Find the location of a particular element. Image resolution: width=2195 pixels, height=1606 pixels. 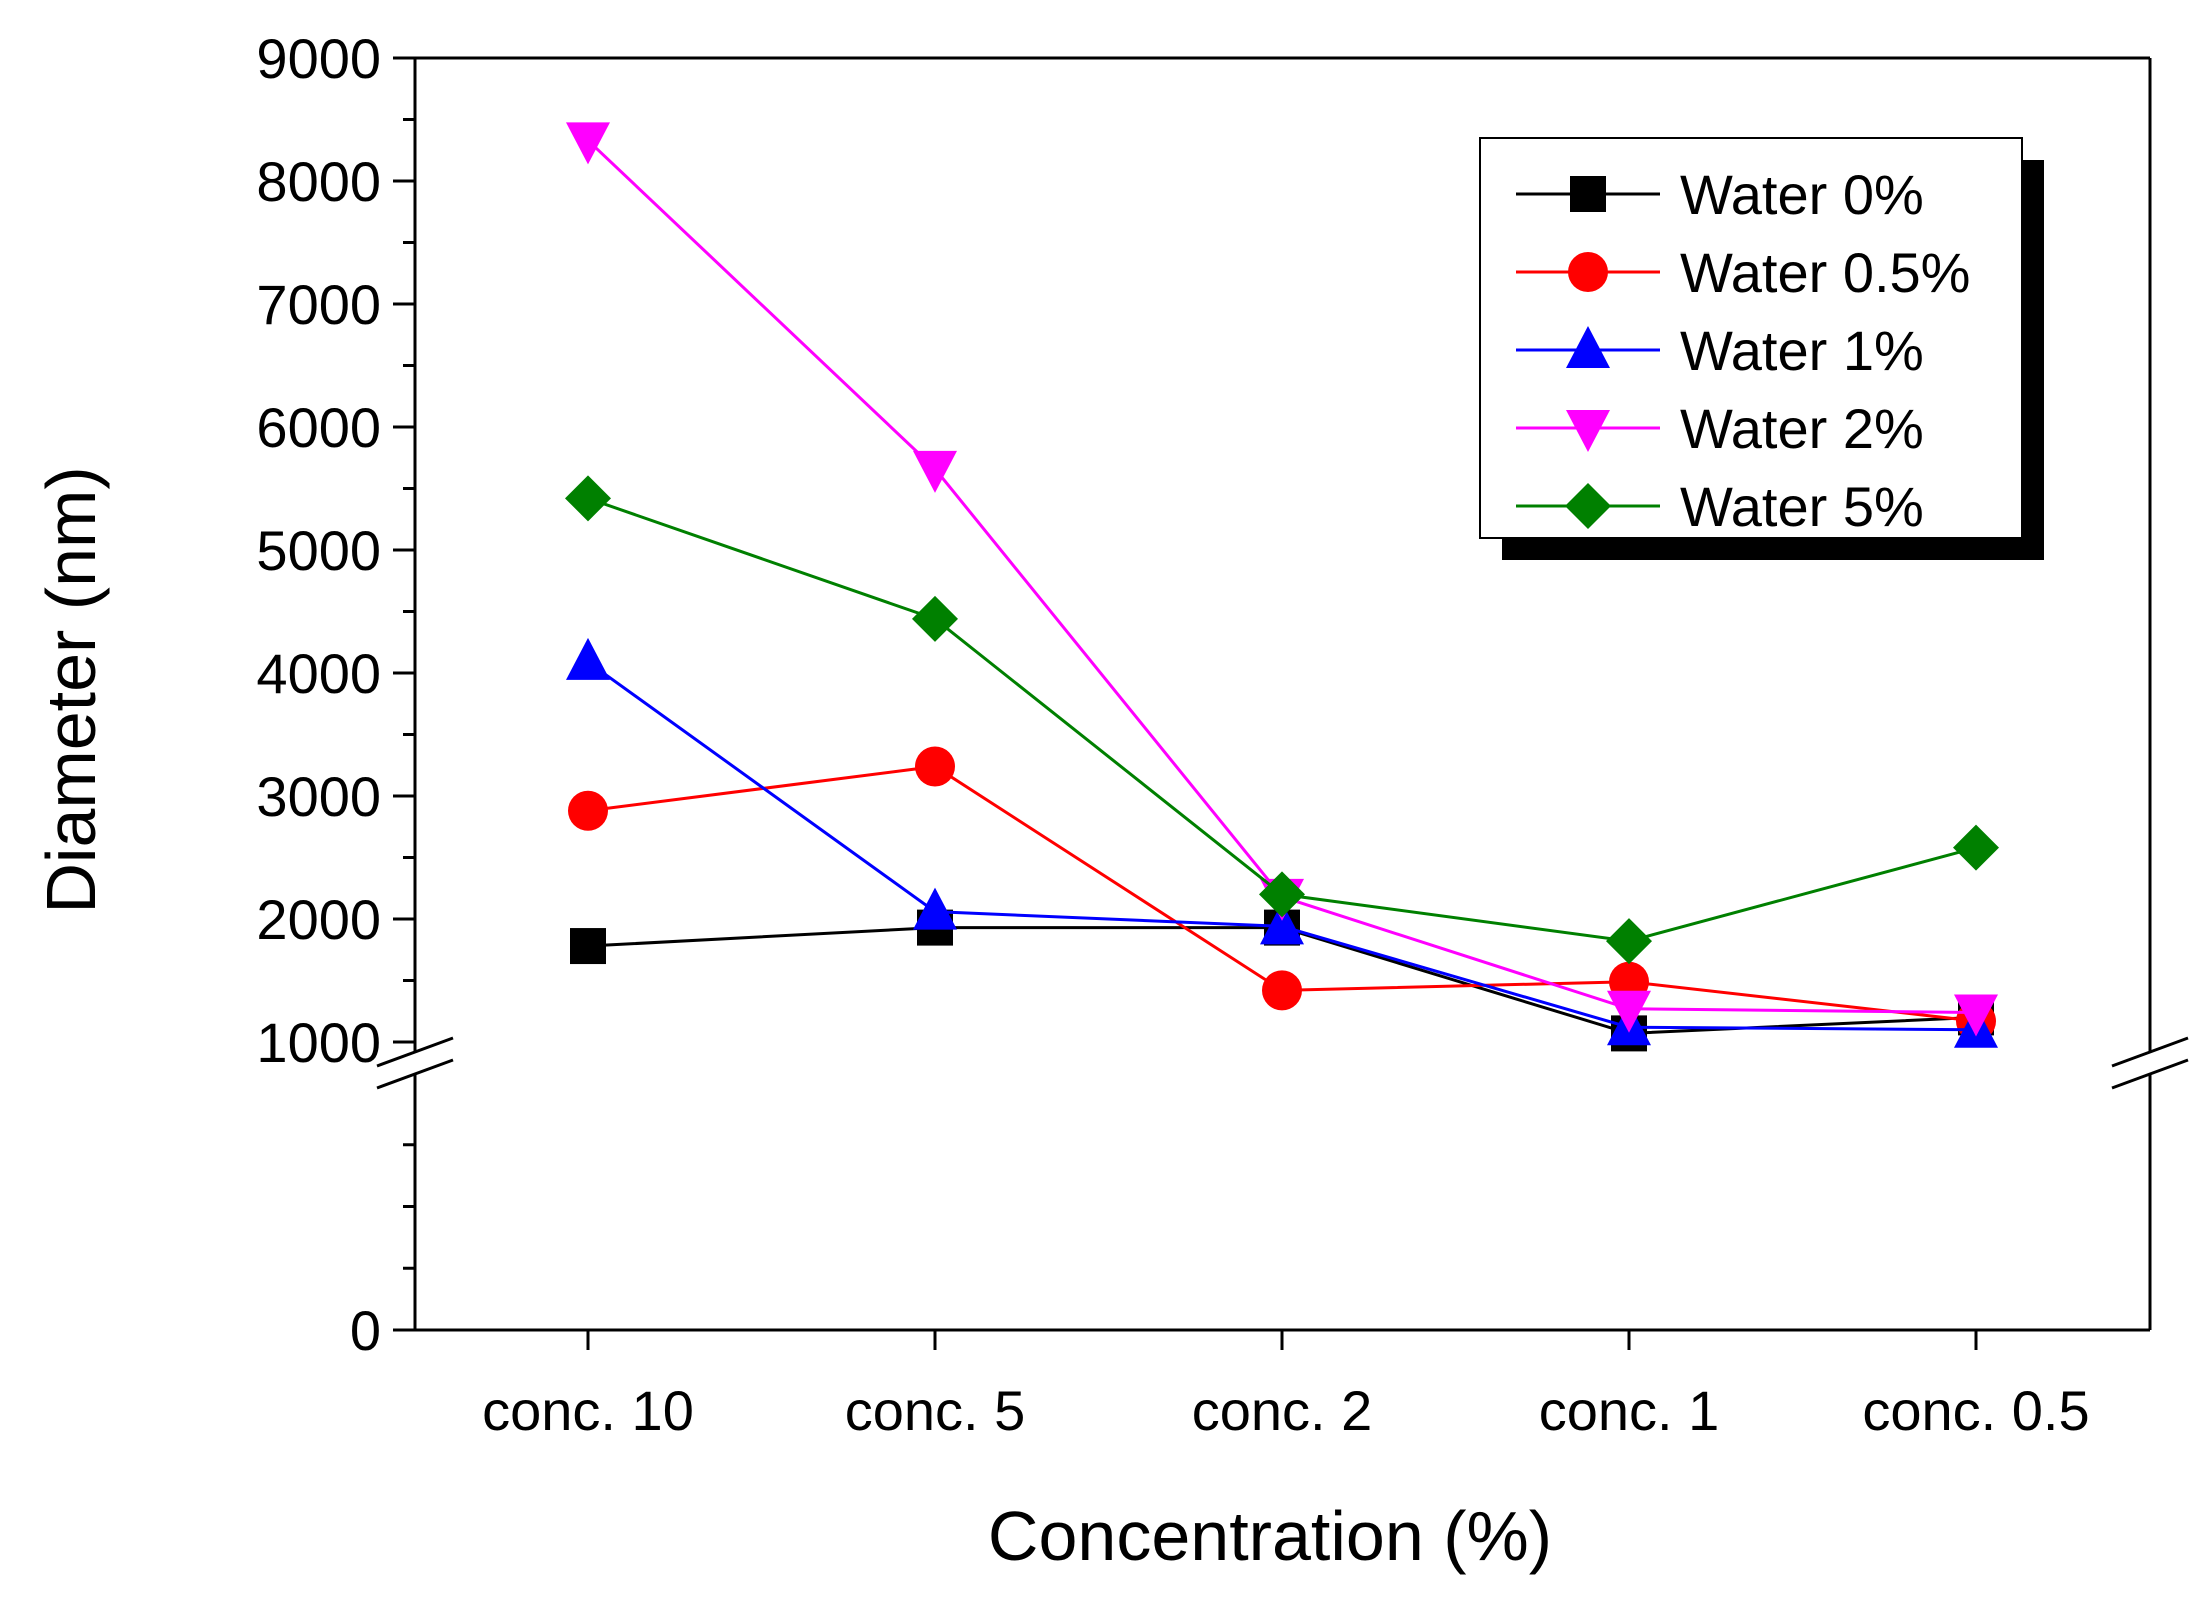

legend-entry: Water 5% is located at coordinates (1720, 506).